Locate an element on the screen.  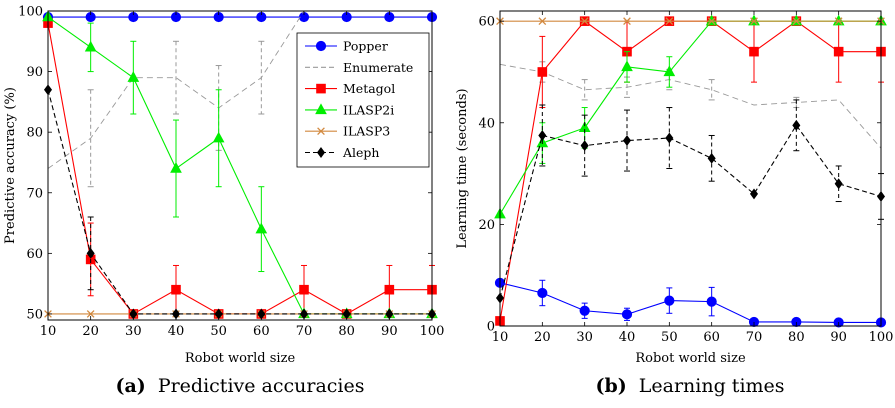
legend-marker-ilasp3 is located at coordinates (321, 131).